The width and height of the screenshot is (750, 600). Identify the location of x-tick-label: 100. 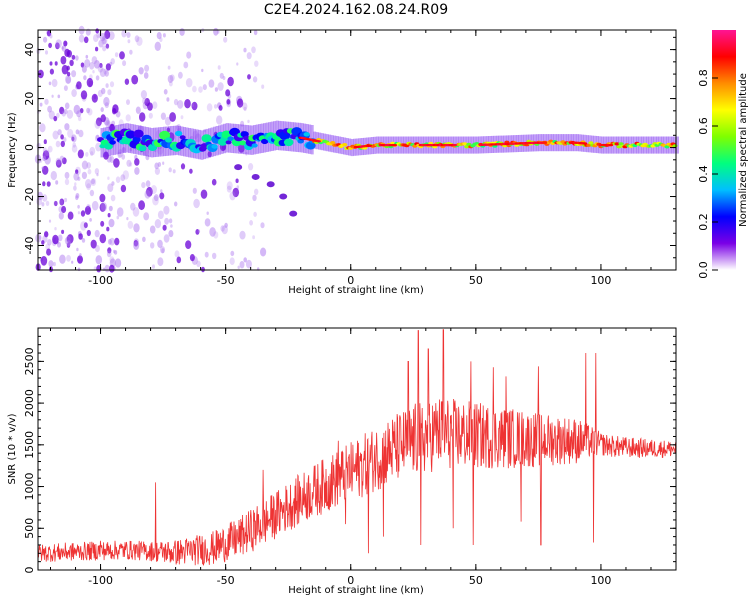
(600, 280).